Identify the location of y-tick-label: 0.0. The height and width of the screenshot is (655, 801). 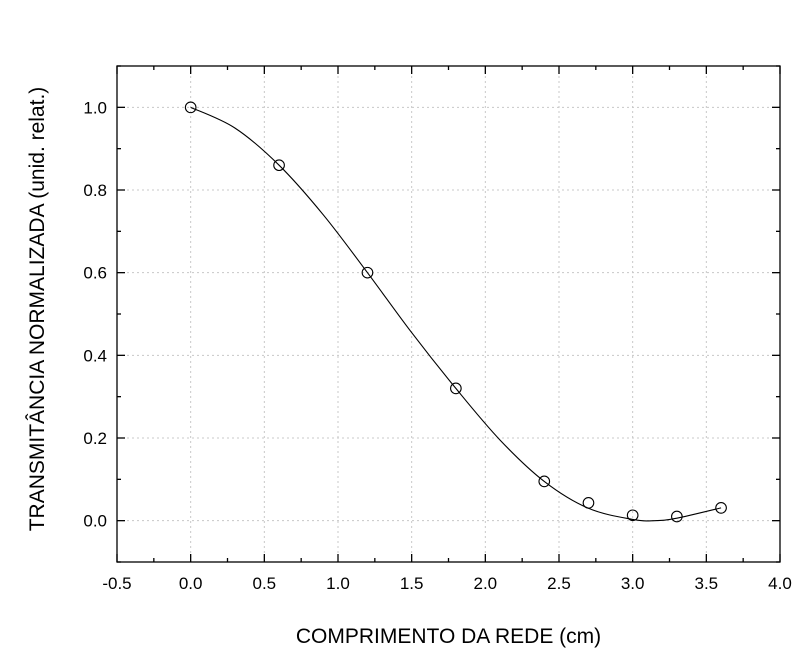
(95, 521).